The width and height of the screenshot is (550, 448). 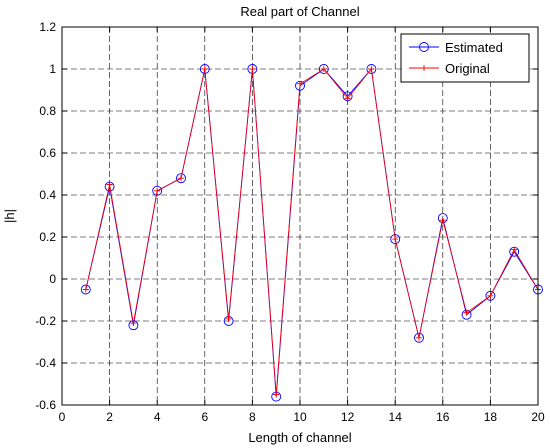 What do you see at coordinates (538, 417) in the screenshot?
I see `x-tick-label: 20` at bounding box center [538, 417].